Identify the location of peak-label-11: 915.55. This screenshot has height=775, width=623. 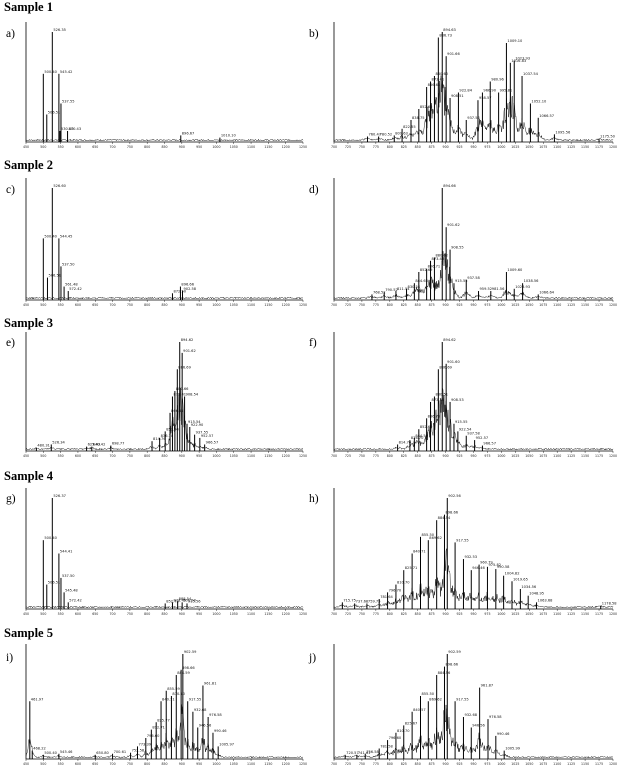
(461, 422).